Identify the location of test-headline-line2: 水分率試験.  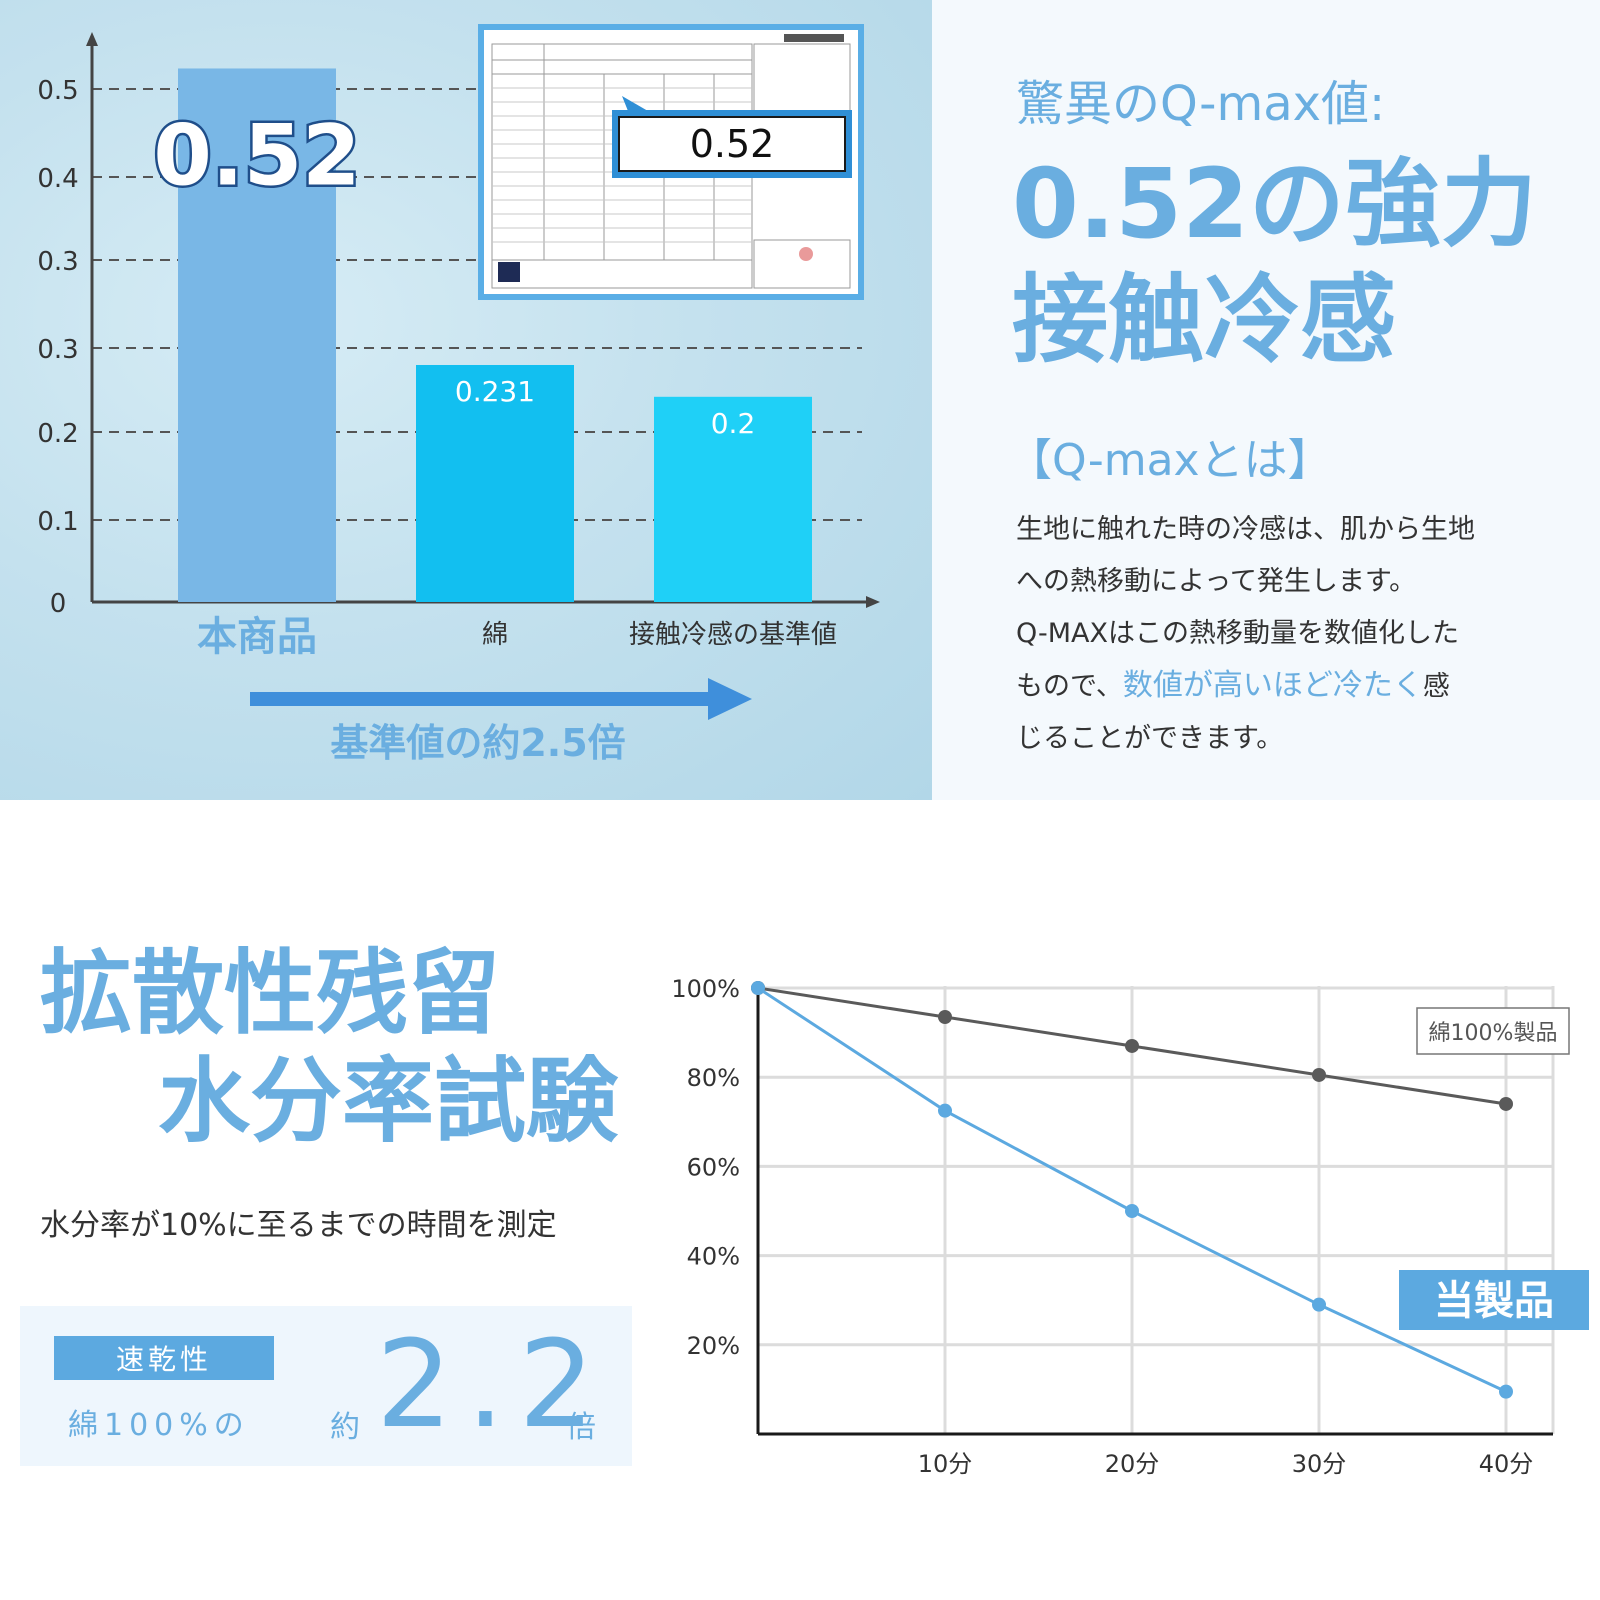
(388, 1101).